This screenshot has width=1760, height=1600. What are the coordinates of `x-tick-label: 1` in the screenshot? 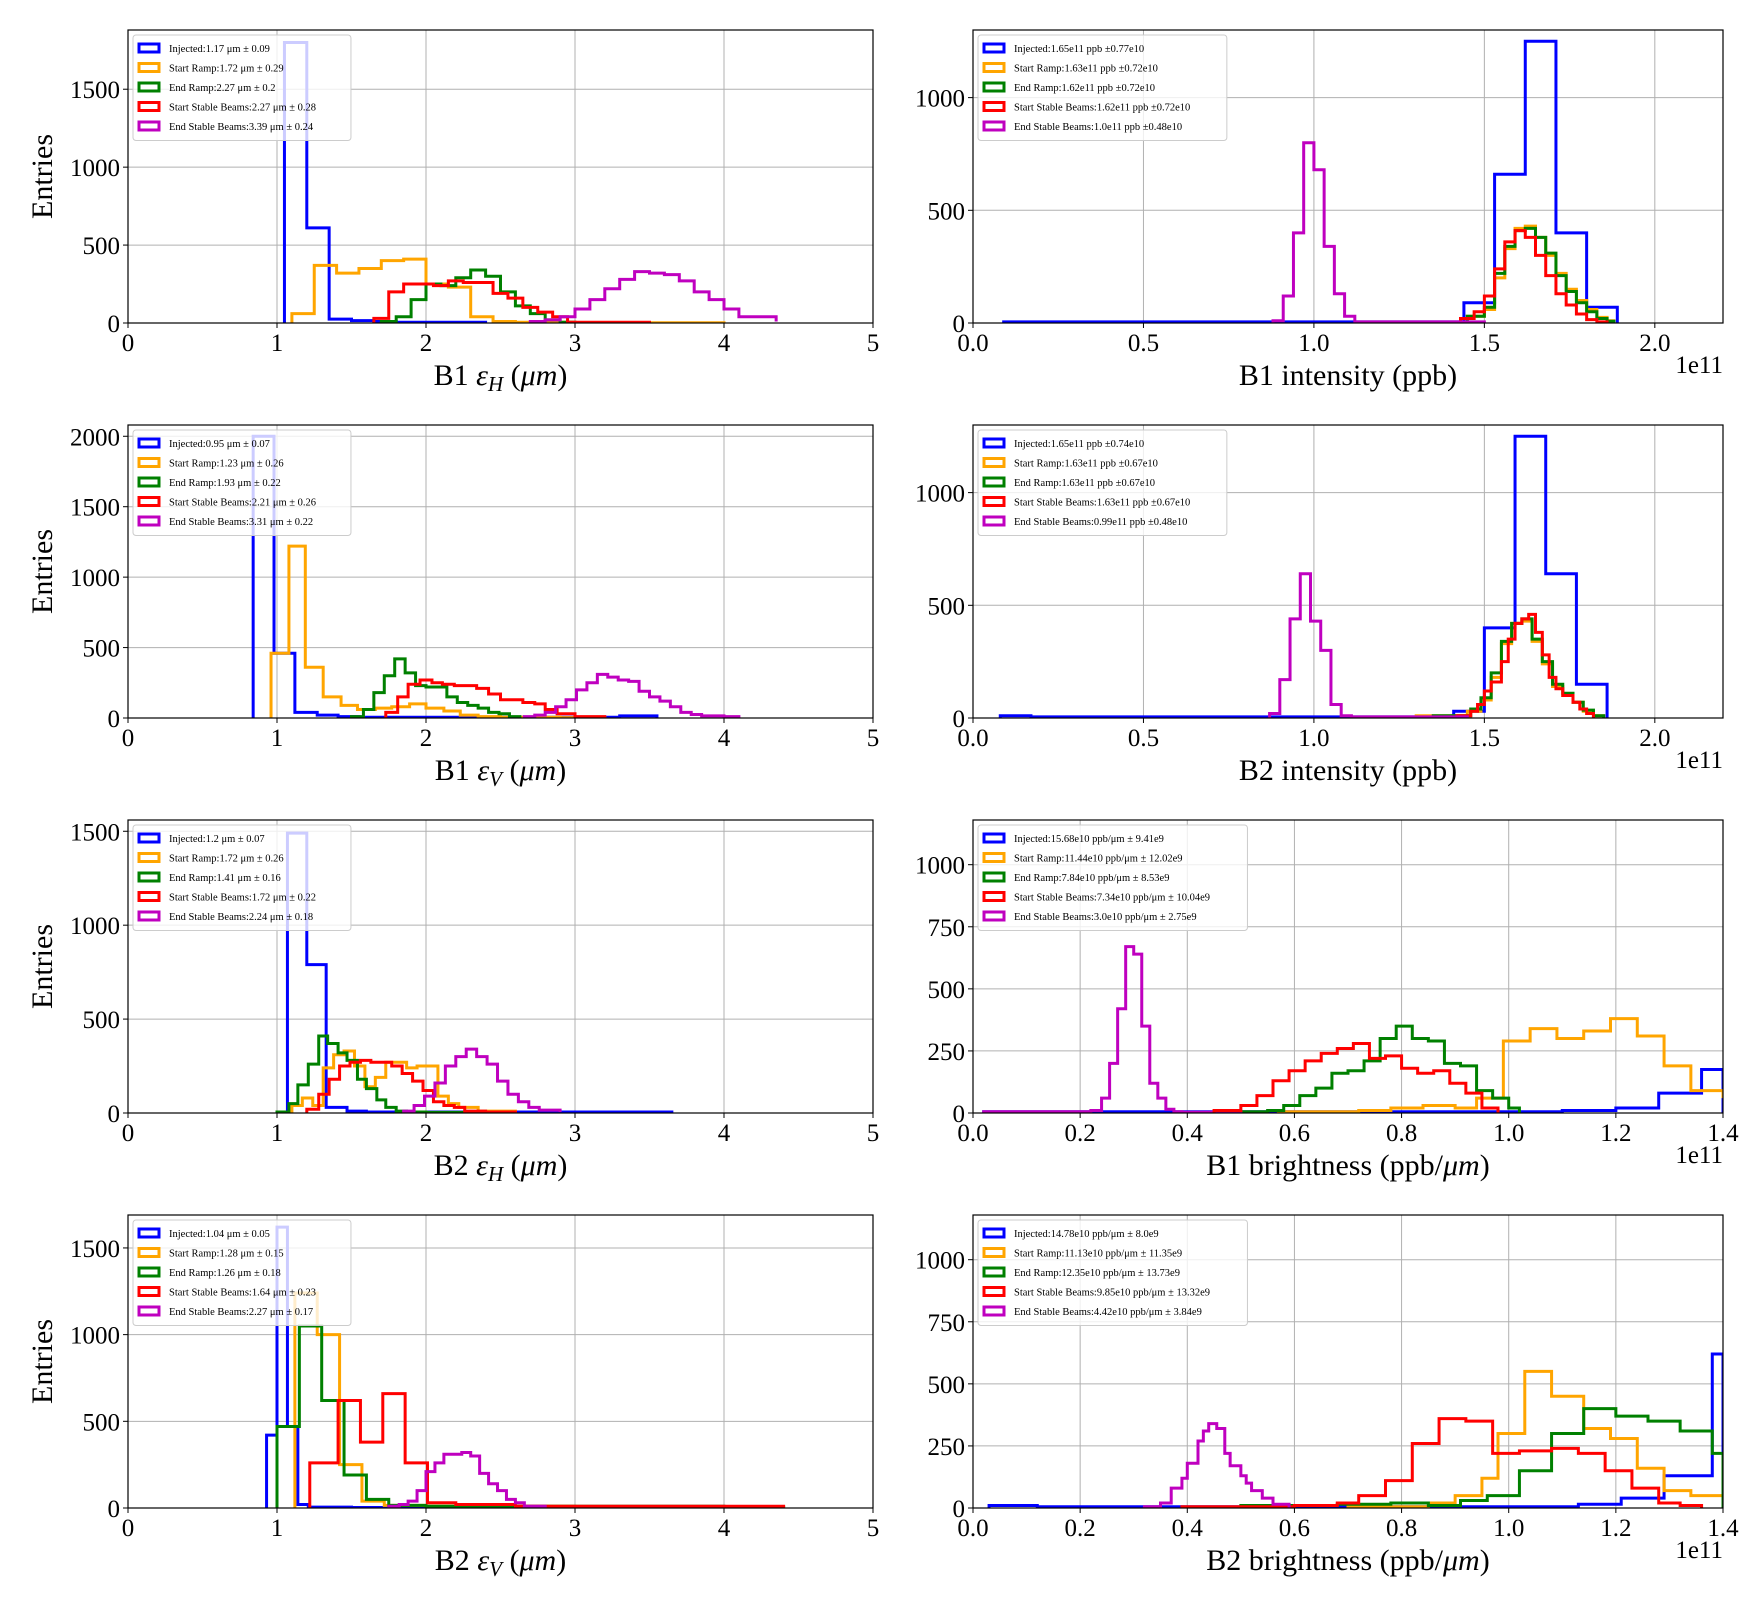 It's located at (277, 1133).